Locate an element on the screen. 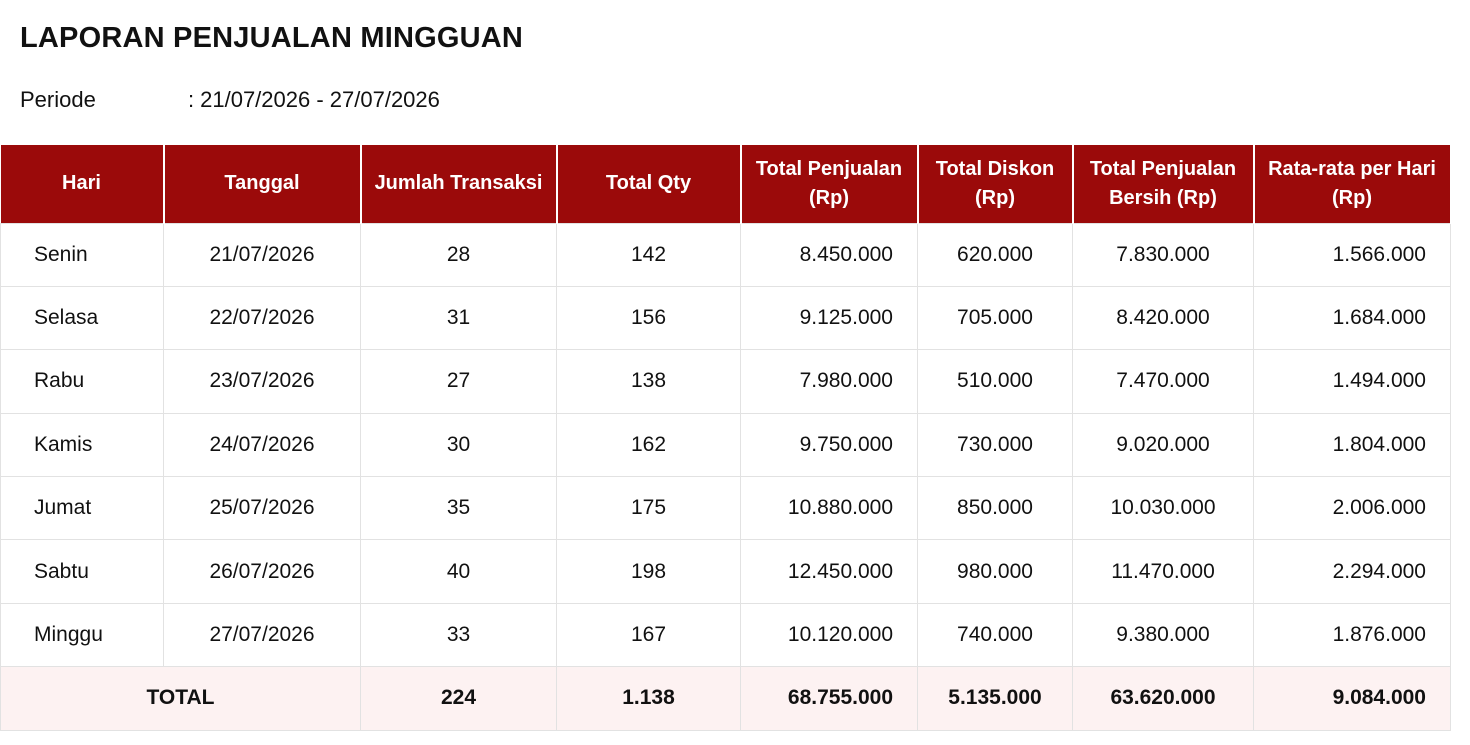 This screenshot has height=745, width=1470. cell-total-penjualan: 12.450.000 is located at coordinates (829, 571).